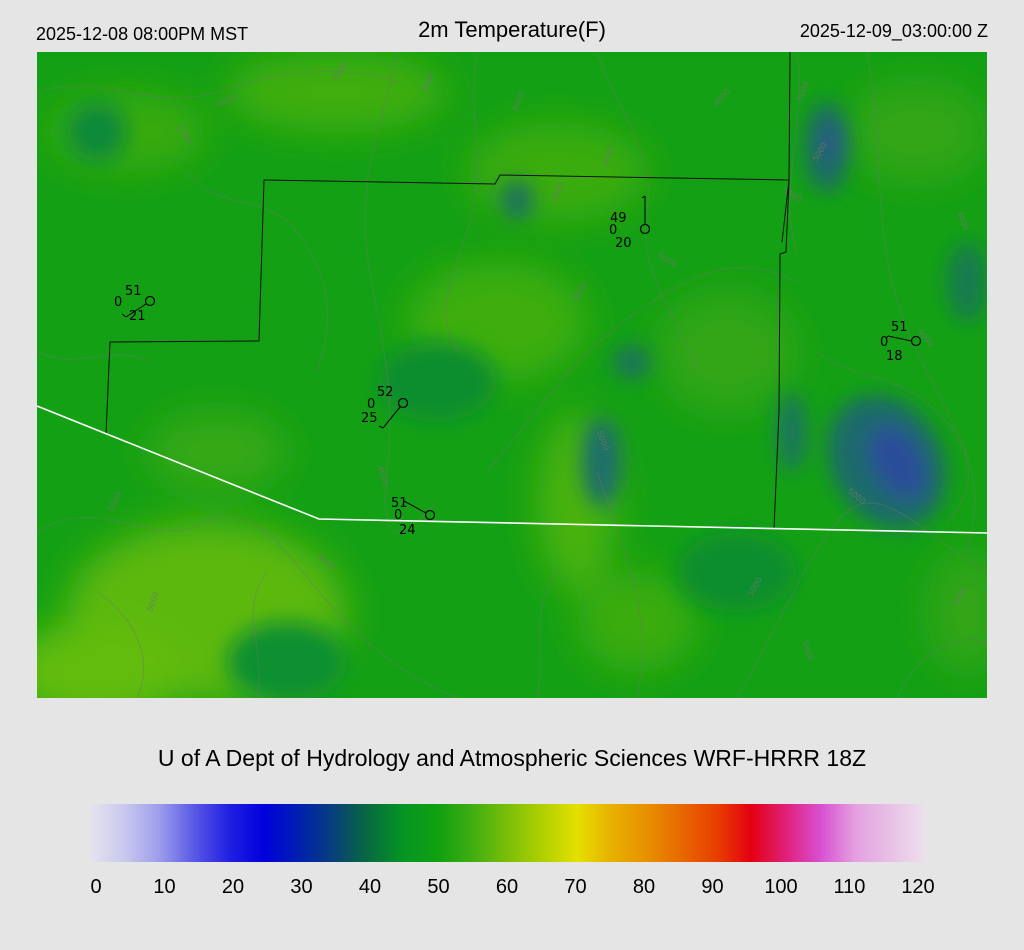 The height and width of the screenshot is (950, 1024). I want to click on station-plot: 49 0 20, so click(630, 223).